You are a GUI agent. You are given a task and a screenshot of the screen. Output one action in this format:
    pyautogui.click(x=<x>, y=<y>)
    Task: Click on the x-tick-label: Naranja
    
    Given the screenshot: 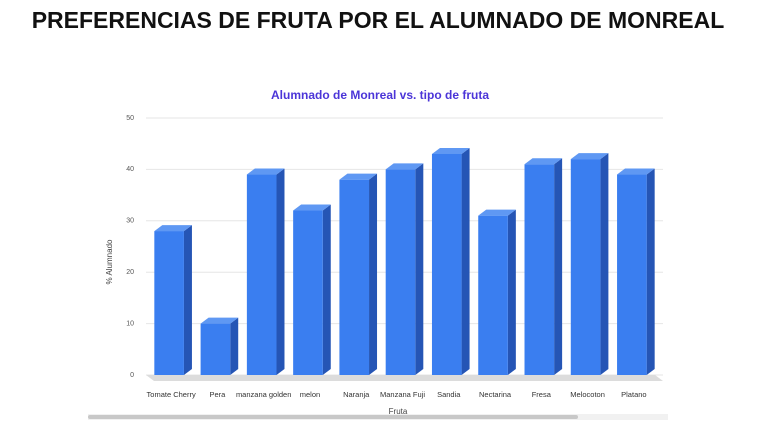 What is the action you would take?
    pyautogui.click(x=356, y=394)
    